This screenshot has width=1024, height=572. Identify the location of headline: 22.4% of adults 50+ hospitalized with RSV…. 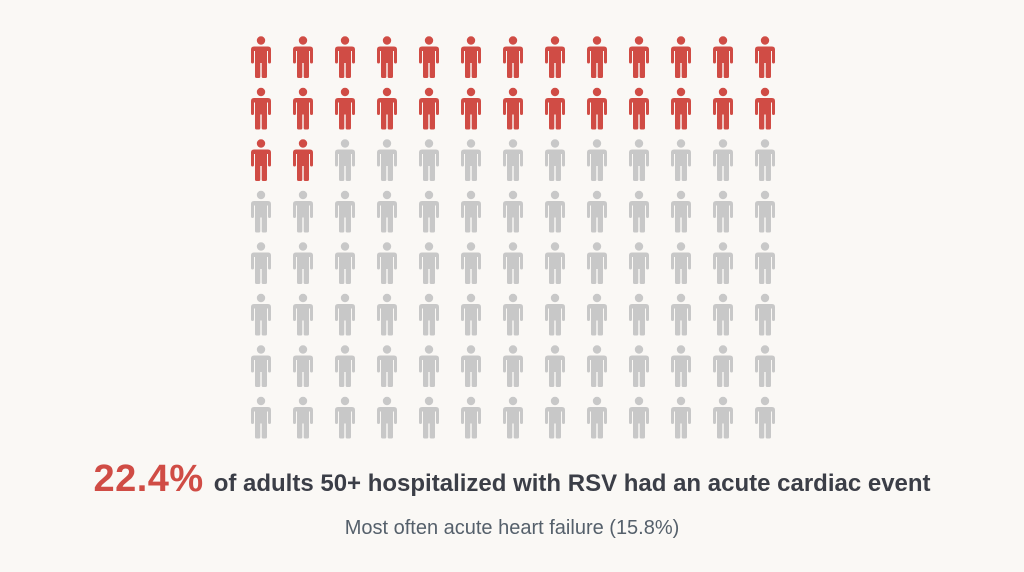
(512, 479).